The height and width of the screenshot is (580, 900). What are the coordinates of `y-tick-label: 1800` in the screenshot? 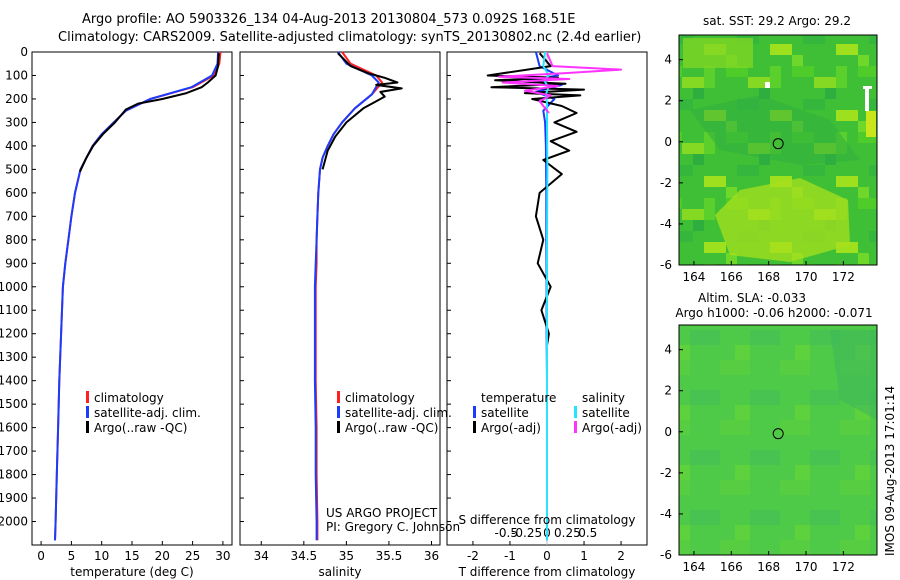 It's located at (14, 475).